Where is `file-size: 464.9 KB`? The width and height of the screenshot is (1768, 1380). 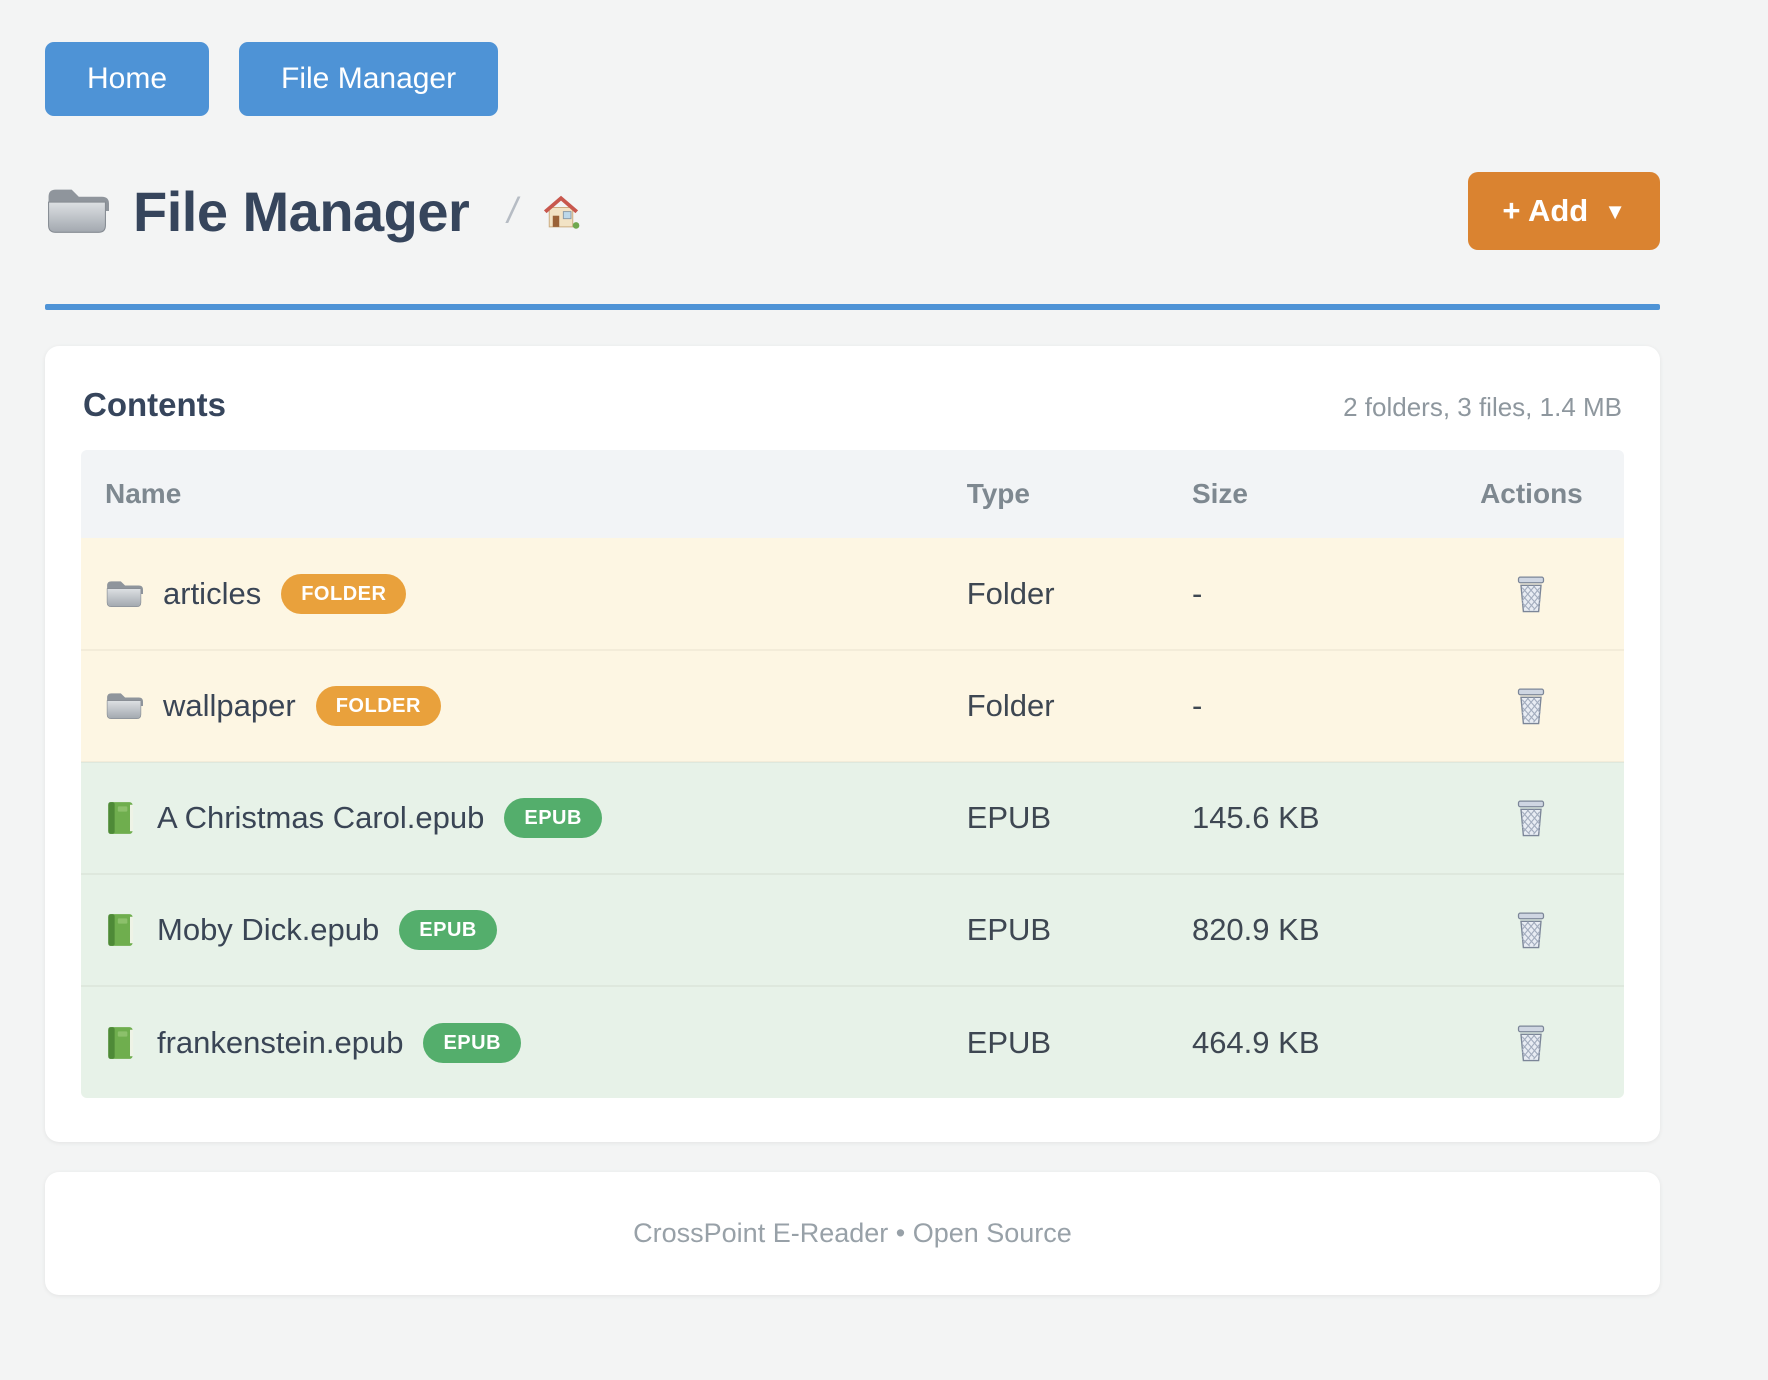 file-size: 464.9 KB is located at coordinates (1315, 1041).